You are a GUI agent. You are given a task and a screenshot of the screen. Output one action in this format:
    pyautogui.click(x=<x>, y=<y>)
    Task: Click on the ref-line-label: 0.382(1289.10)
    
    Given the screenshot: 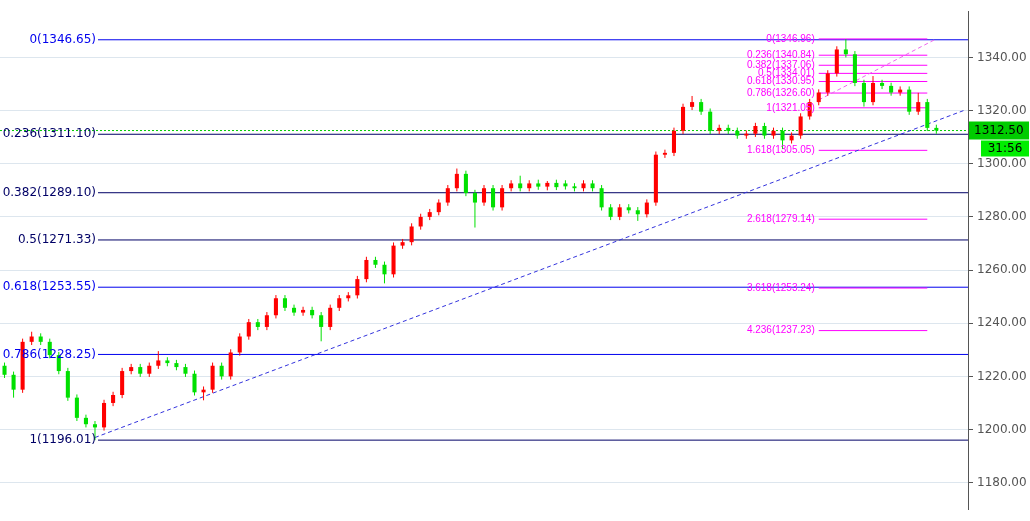 What is the action you would take?
    pyautogui.click(x=49, y=191)
    